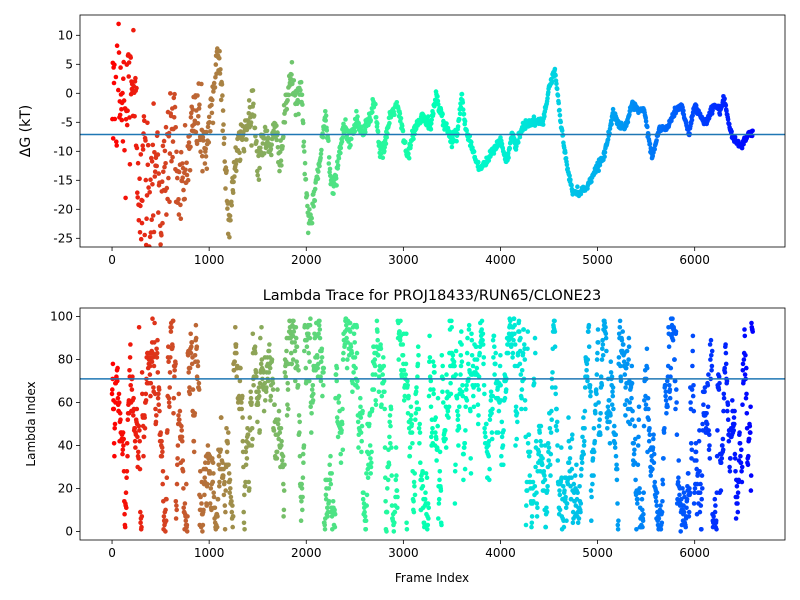 This screenshot has width=800, height=600. I want to click on y-tick-label: -15, so click(63, 180).